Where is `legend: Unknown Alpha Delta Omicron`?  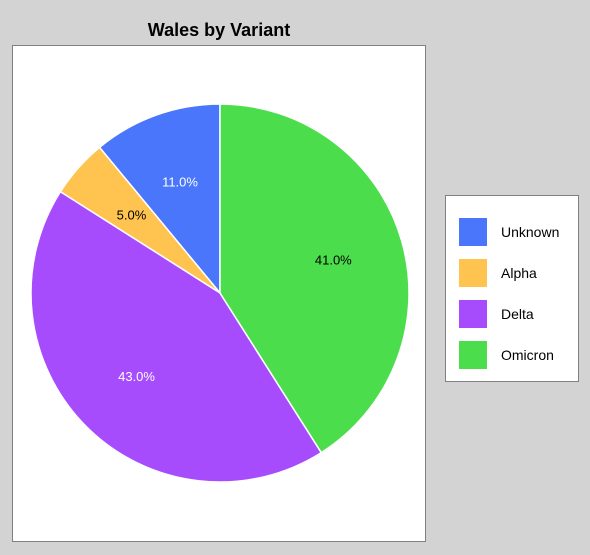 legend: Unknown Alpha Delta Omicron is located at coordinates (512, 288).